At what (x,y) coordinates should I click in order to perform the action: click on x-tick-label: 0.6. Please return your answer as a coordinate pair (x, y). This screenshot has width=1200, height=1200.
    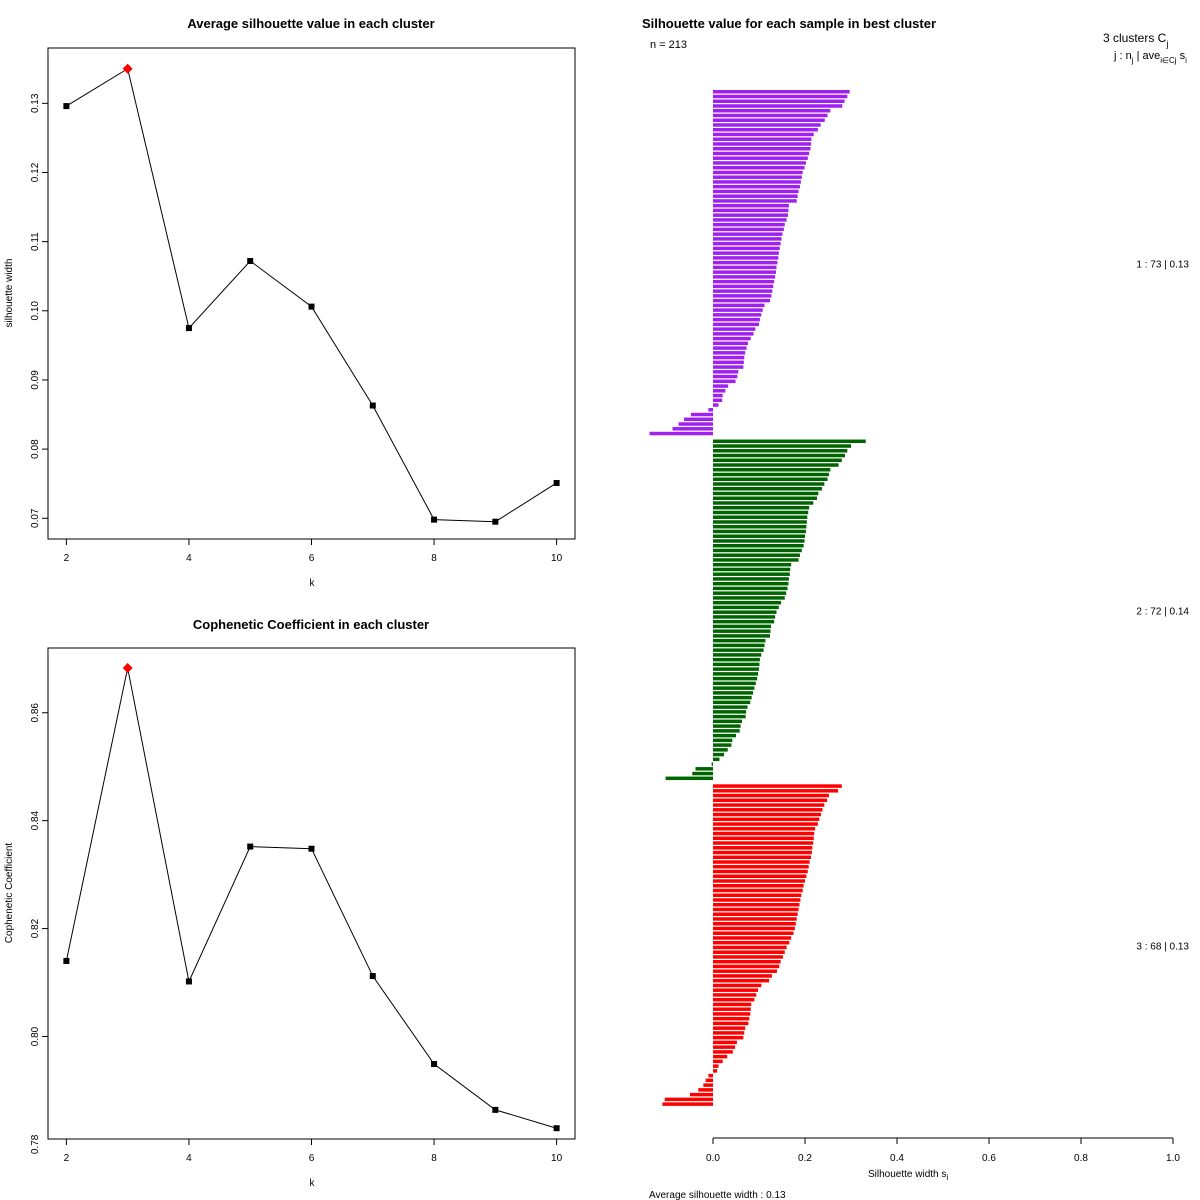
    Looking at the image, I should click on (989, 1158).